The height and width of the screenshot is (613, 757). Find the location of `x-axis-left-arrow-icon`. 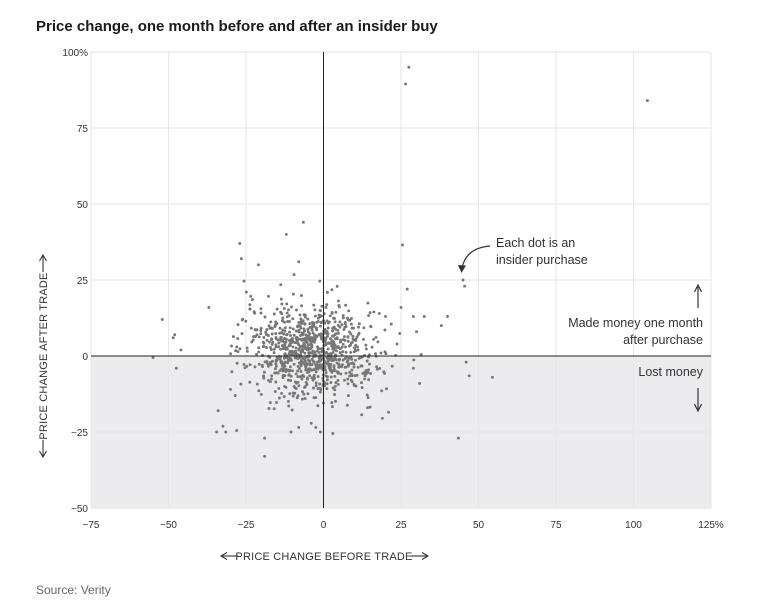

x-axis-left-arrow-icon is located at coordinates (228, 556).